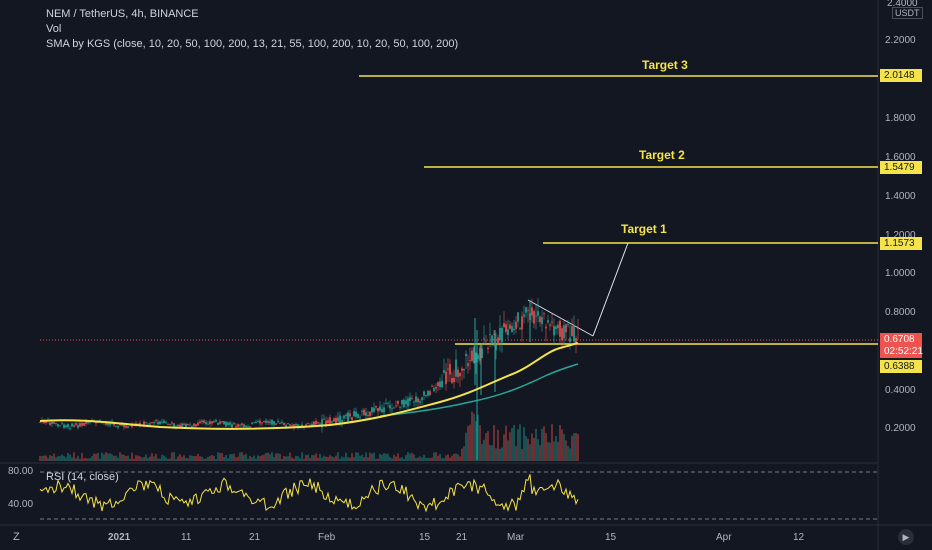 Image resolution: width=932 pixels, height=550 pixels. What do you see at coordinates (900, 428) in the screenshot?
I see `price-axis-label: 0.2000` at bounding box center [900, 428].